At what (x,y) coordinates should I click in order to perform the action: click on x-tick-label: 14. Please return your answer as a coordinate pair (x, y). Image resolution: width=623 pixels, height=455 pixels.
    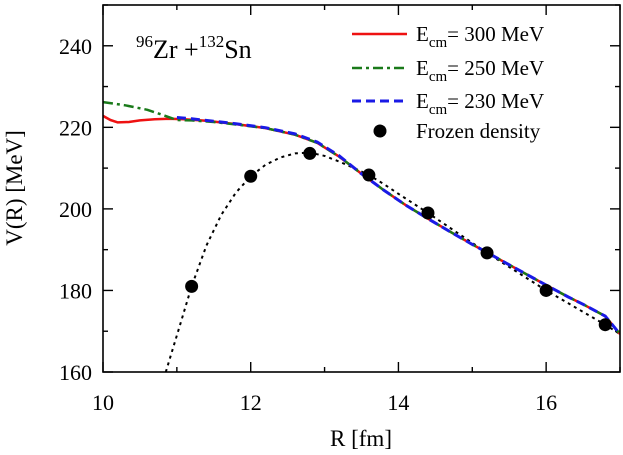
    Looking at the image, I should click on (398, 402).